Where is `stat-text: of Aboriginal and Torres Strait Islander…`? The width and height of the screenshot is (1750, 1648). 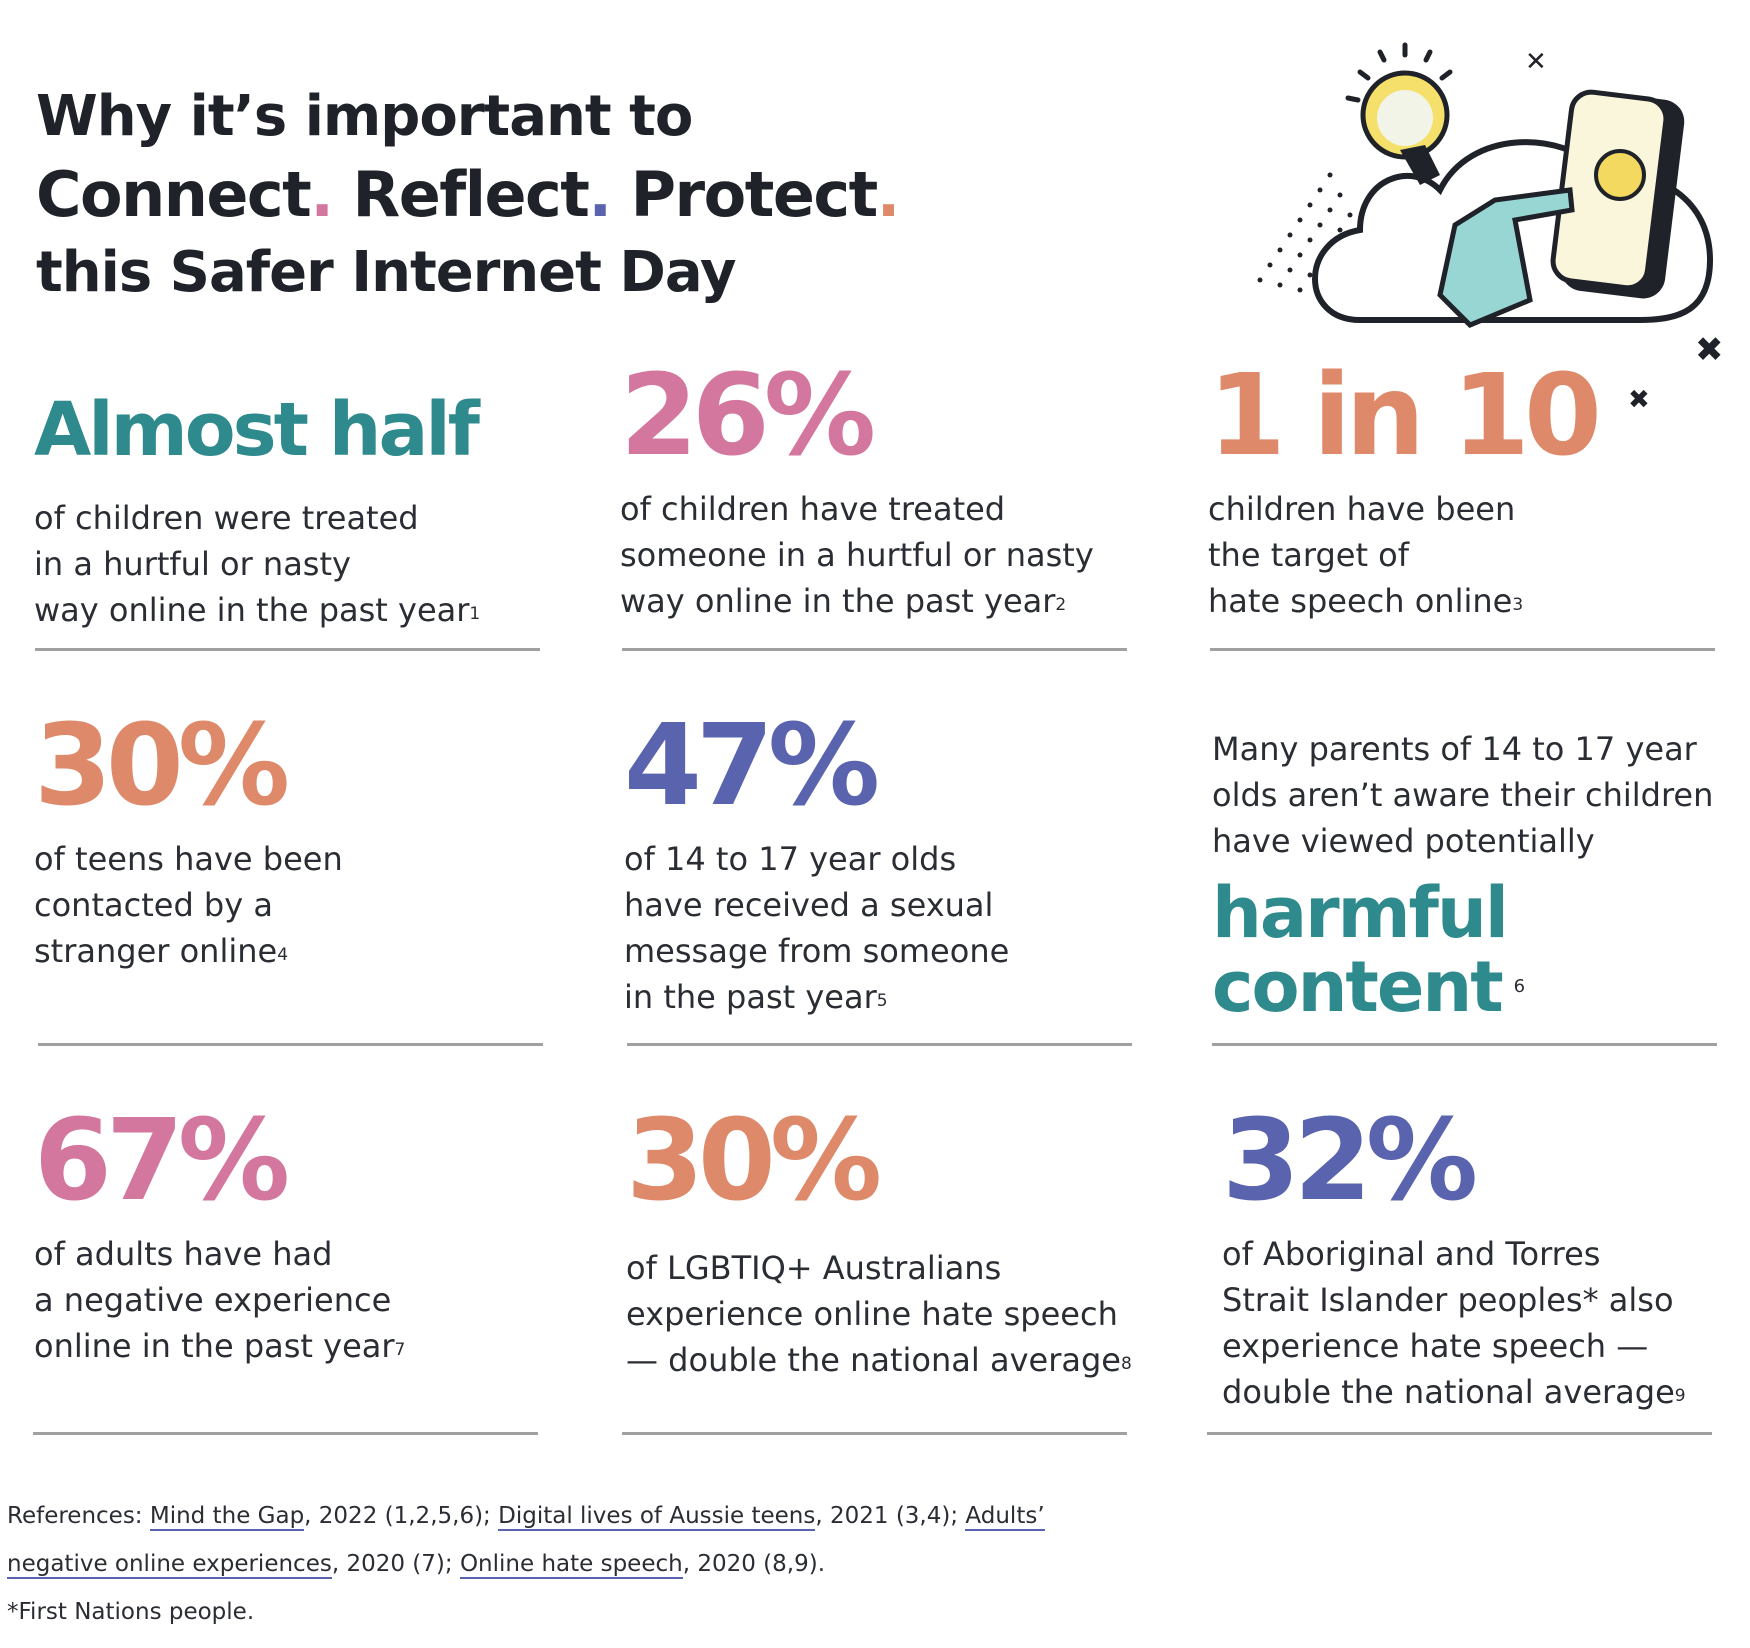 stat-text: of Aboriginal and Torres Strait Islander… is located at coordinates (1454, 1323).